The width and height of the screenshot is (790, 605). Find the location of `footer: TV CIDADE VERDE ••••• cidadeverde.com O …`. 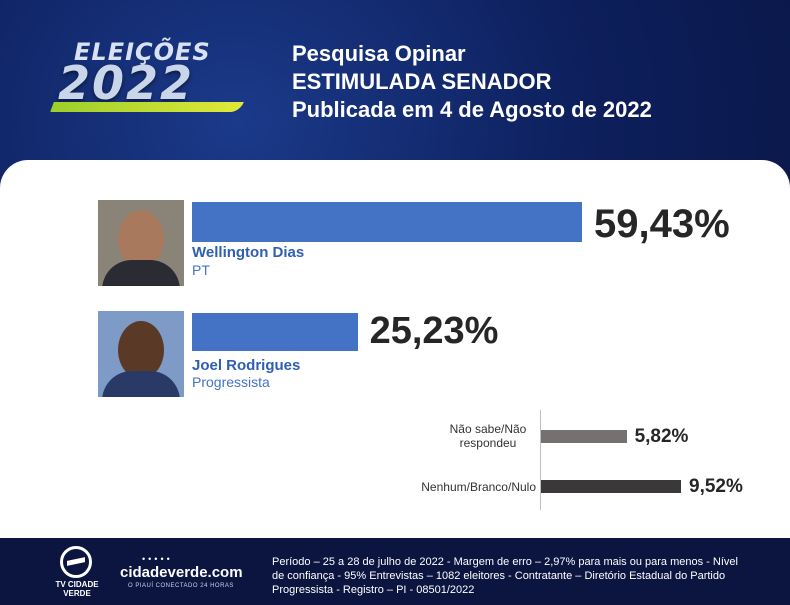

footer: TV CIDADE VERDE ••••• cidadeverde.com O … is located at coordinates (395, 571).